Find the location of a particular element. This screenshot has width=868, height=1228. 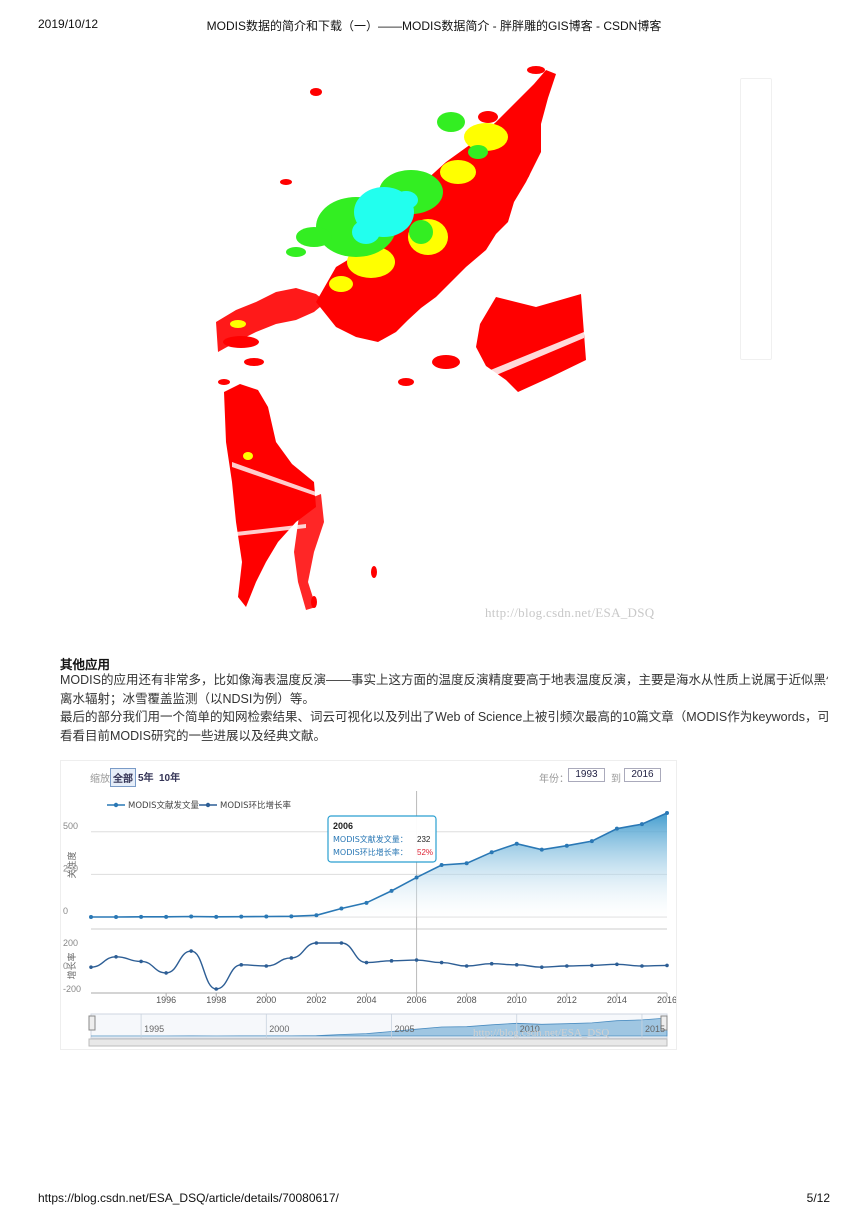

x-tick-label: 2010 is located at coordinates (517, 1000).